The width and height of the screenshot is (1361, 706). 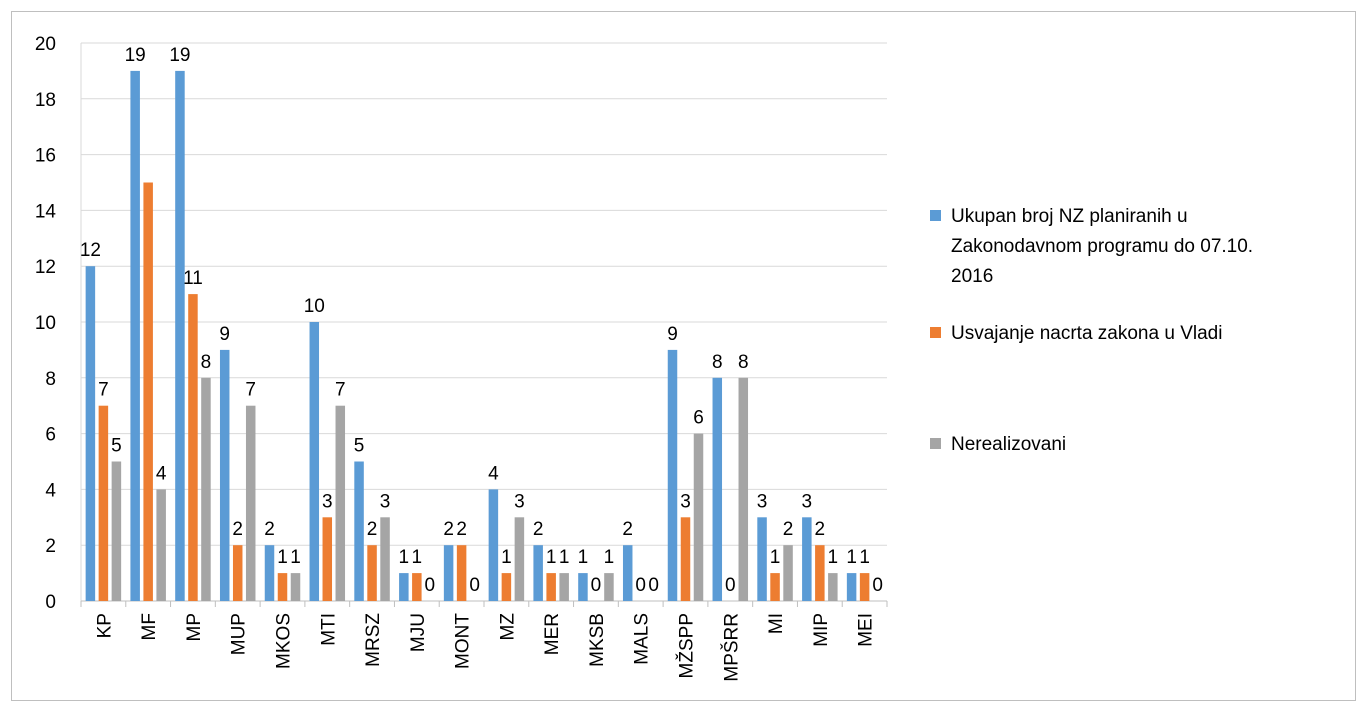 I want to click on x-tick-label-MUP: MUP, so click(x=239, y=634).